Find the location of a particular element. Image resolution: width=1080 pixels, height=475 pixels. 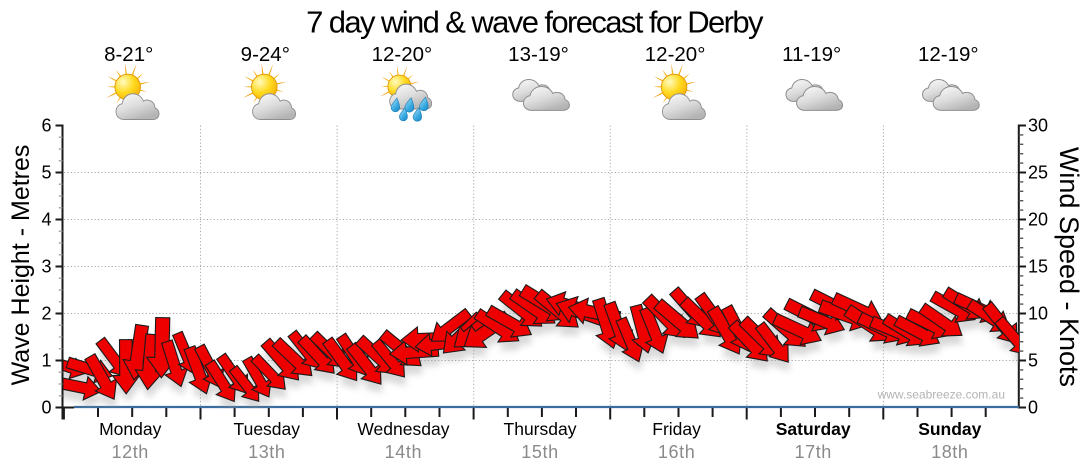

svg-text: Friday is located at coordinates (676, 429).